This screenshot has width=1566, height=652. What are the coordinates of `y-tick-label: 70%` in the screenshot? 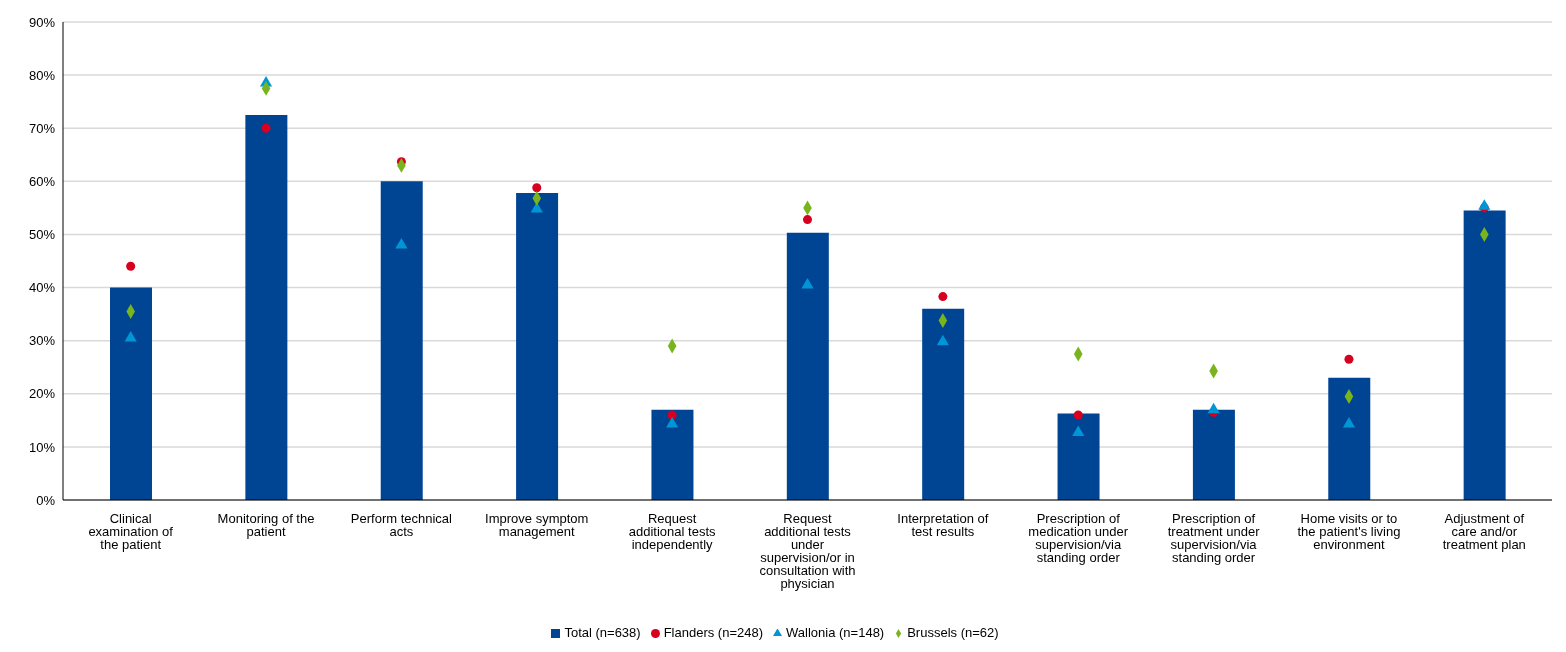 It's located at (42, 128).